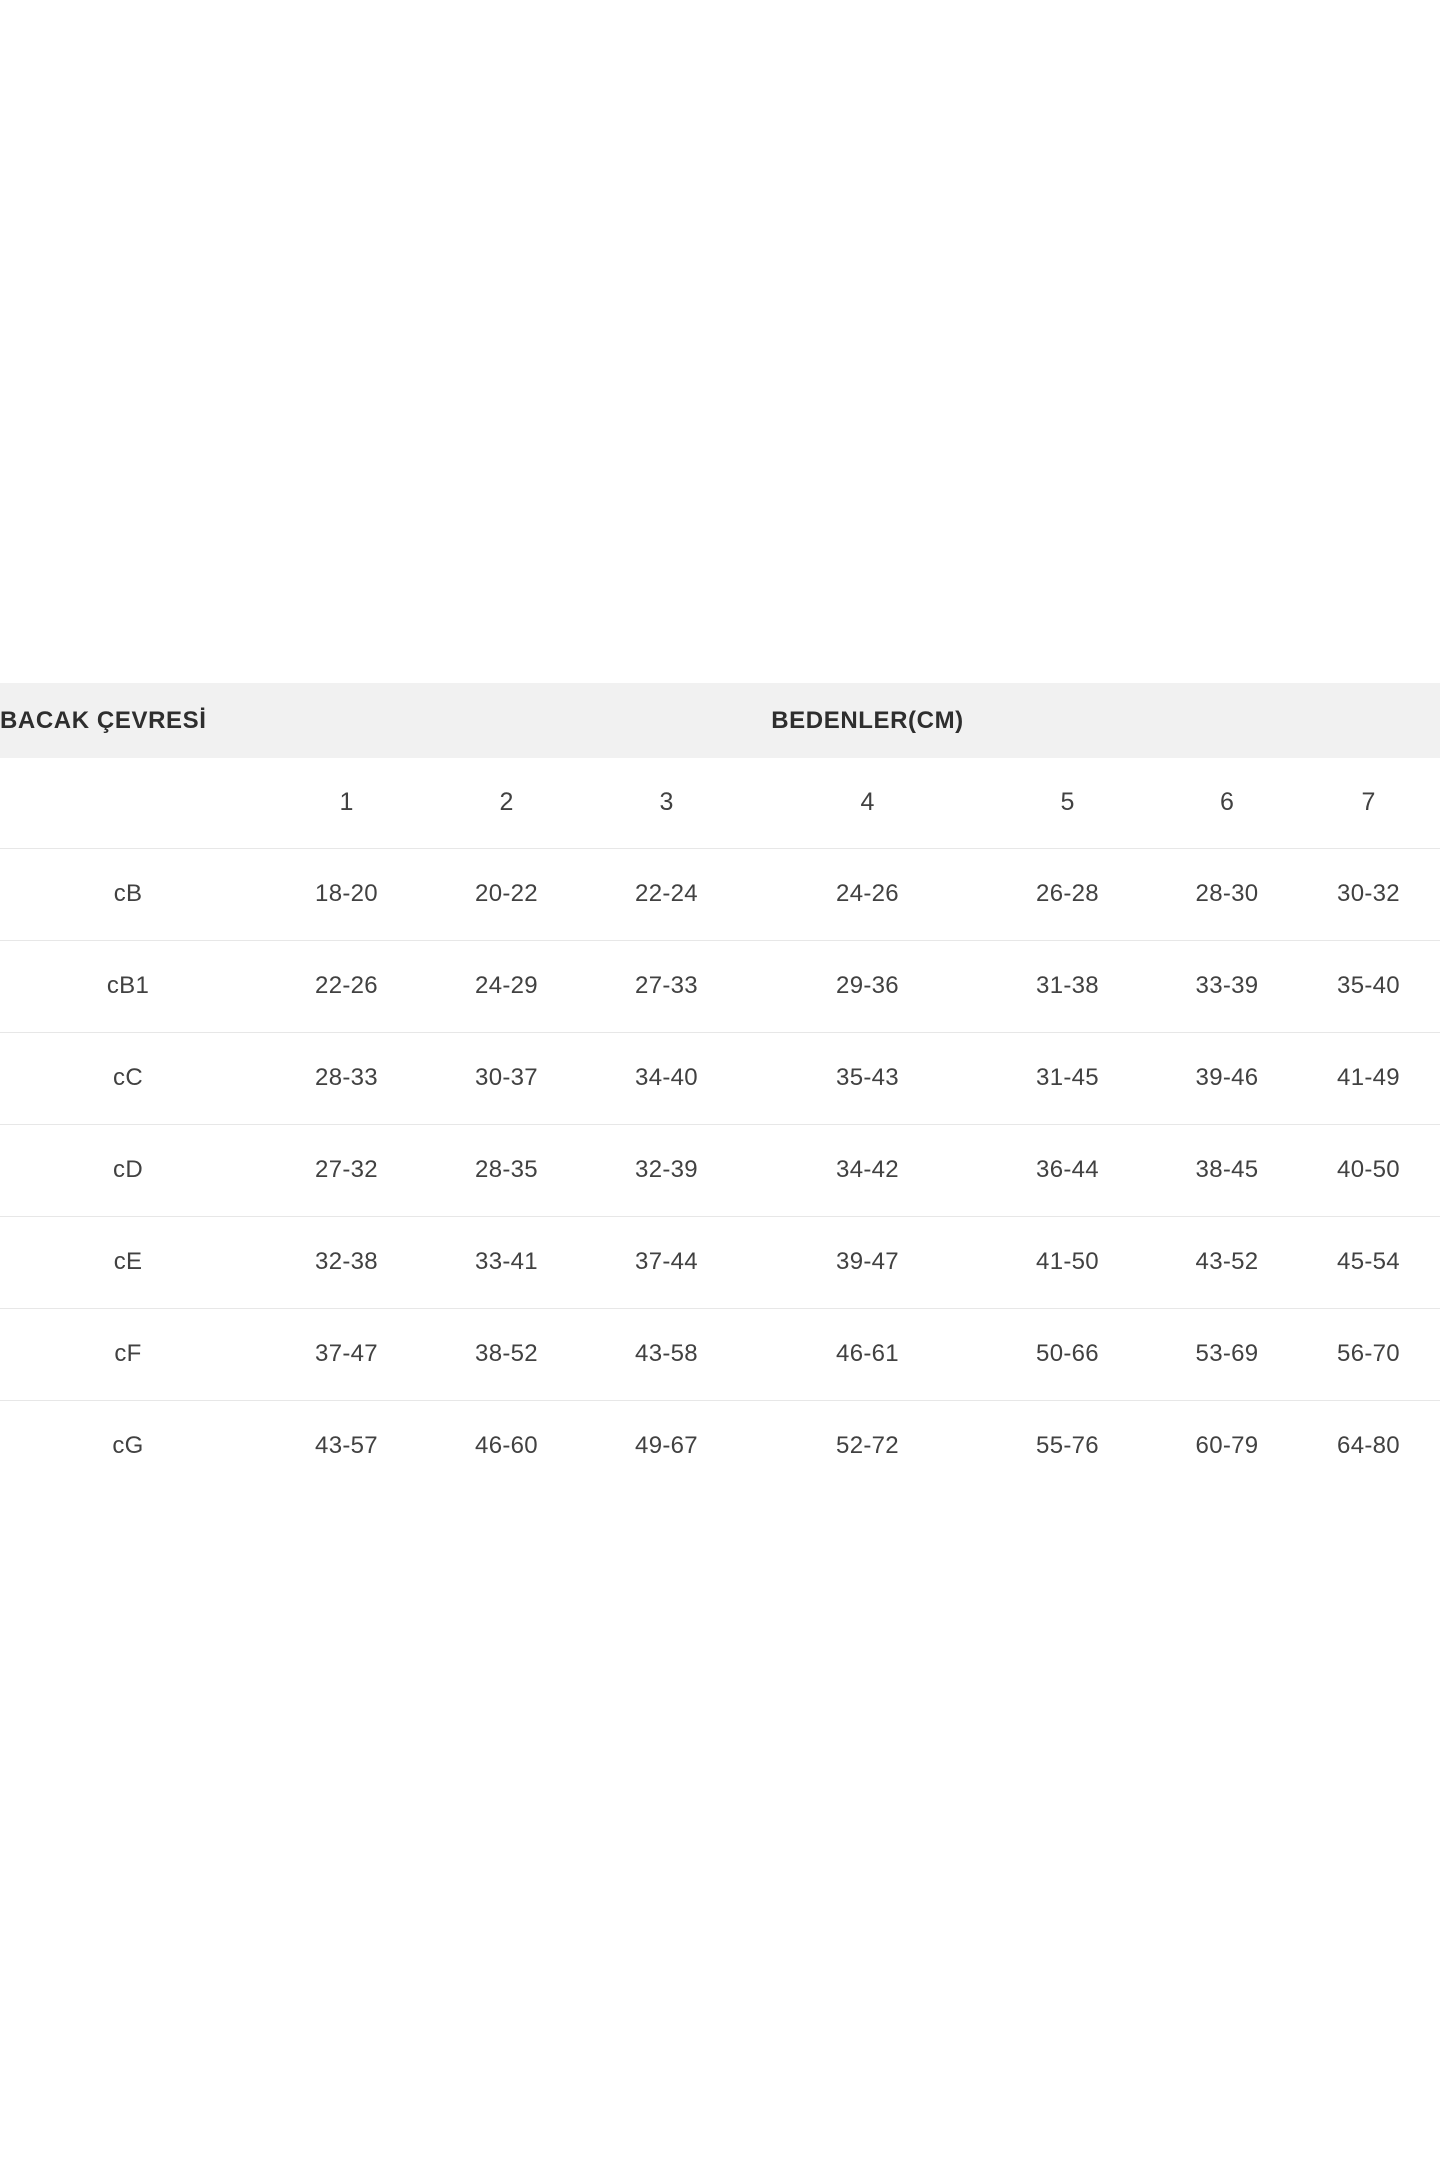 The height and width of the screenshot is (2160, 1440). I want to click on table-cell: 39-46, so click(1227, 1077).